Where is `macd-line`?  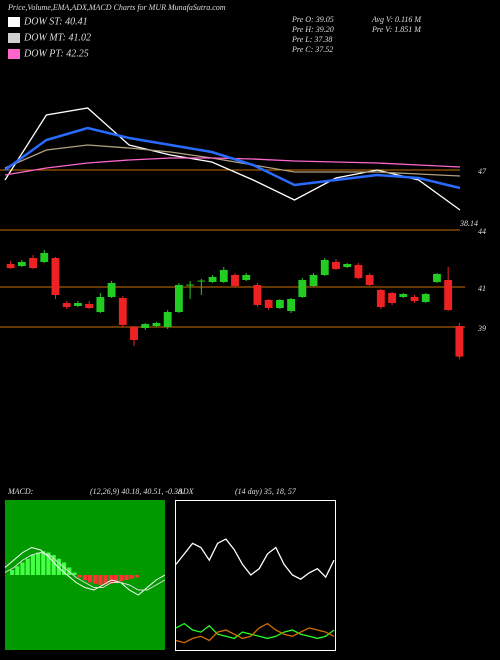
macd-line is located at coordinates (85, 571).